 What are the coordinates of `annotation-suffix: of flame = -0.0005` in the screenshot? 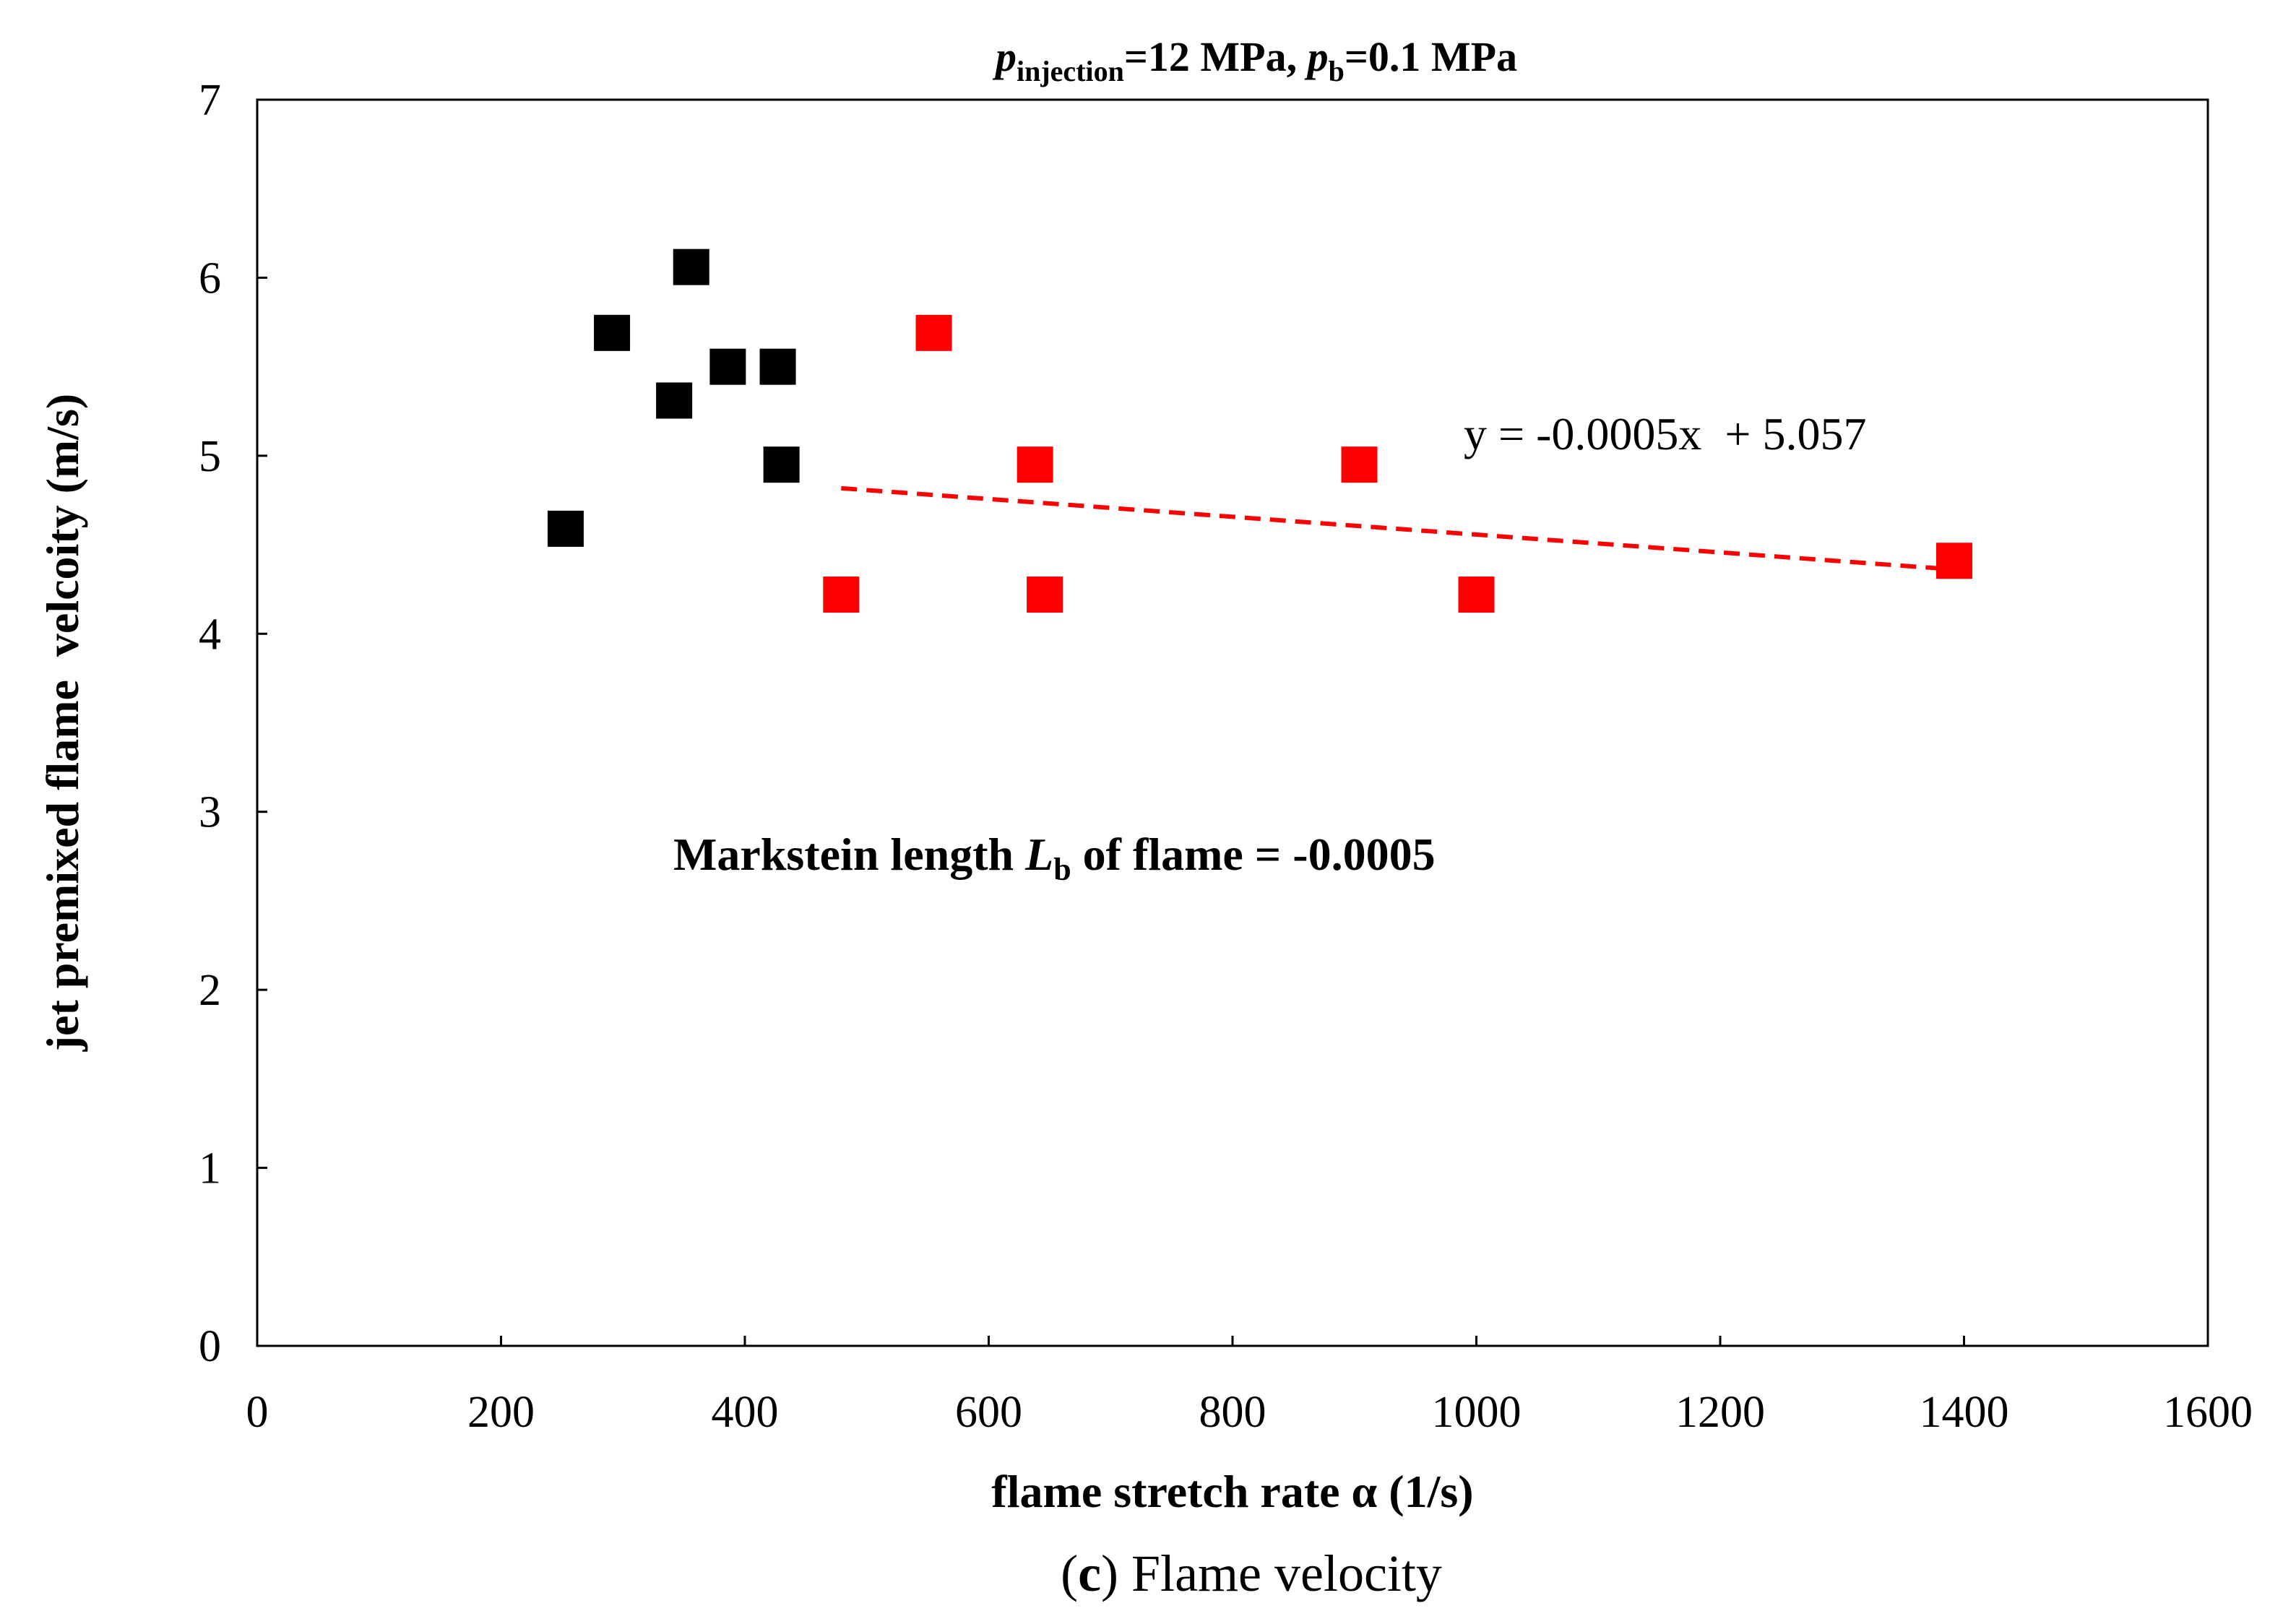 It's located at (1253, 854).